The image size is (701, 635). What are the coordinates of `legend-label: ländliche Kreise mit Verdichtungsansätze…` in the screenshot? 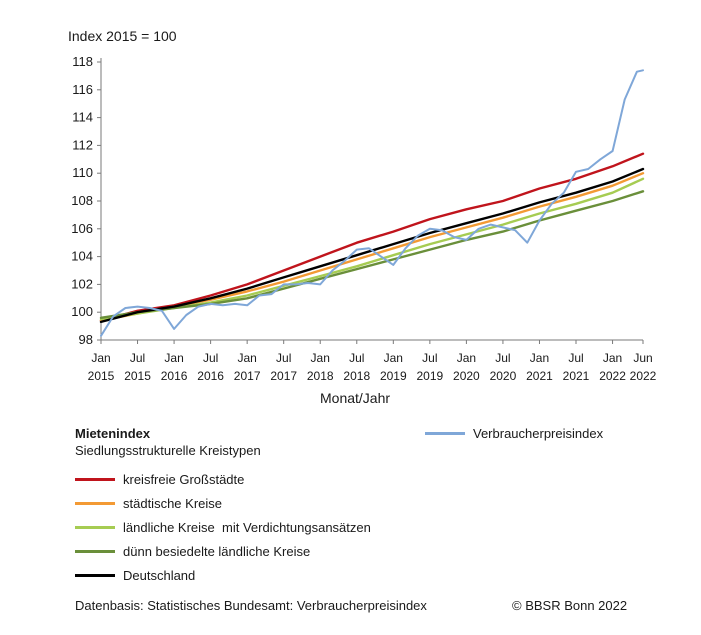 It's located at (247, 527).